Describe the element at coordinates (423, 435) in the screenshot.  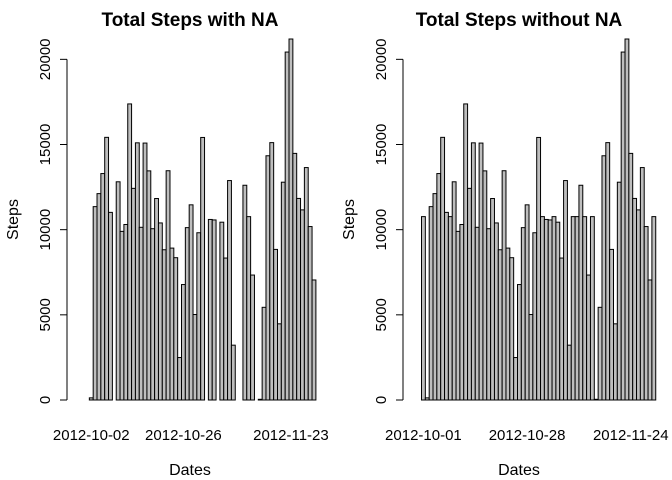
I see `x-tick-label: 2012-10-01` at that location.